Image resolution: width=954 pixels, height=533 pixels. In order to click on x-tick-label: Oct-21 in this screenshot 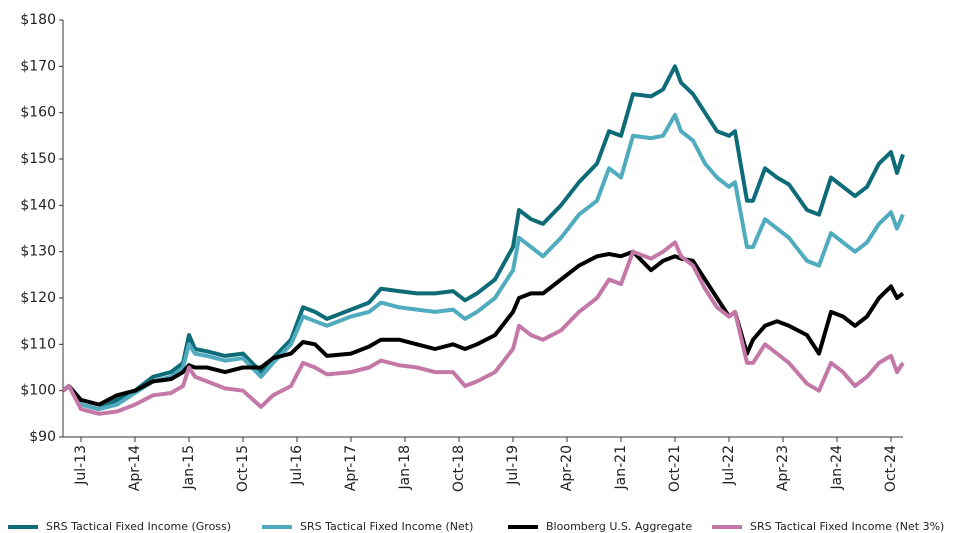, I will do `click(675, 468)`.